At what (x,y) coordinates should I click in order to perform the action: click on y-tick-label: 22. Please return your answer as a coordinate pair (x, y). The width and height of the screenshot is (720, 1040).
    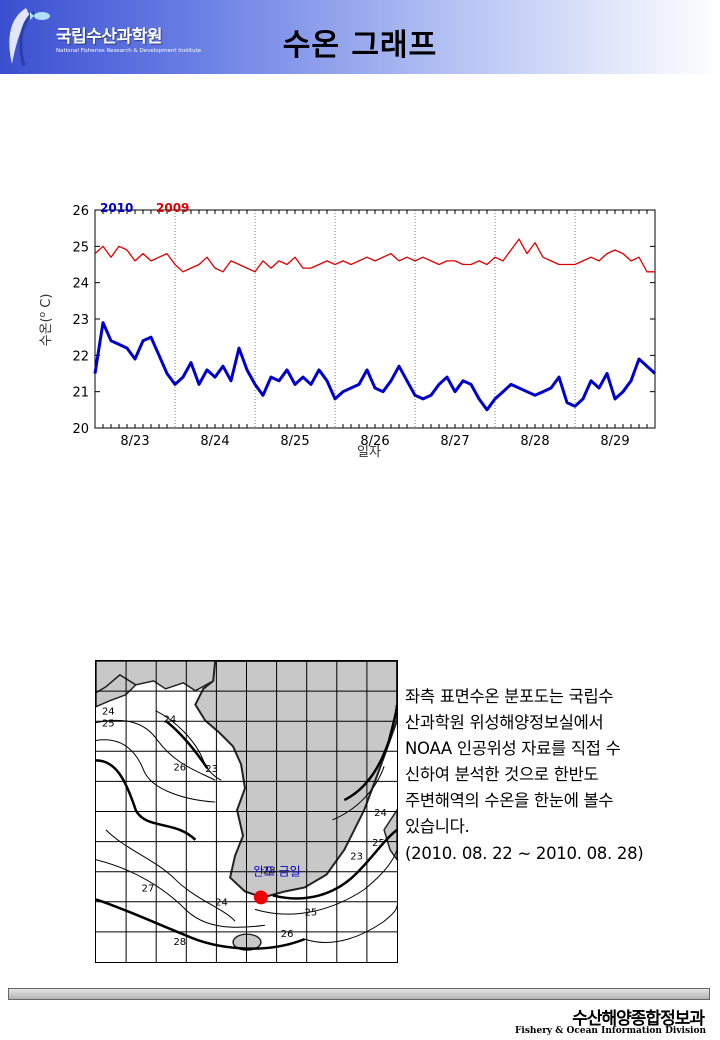
    Looking at the image, I should click on (80, 356).